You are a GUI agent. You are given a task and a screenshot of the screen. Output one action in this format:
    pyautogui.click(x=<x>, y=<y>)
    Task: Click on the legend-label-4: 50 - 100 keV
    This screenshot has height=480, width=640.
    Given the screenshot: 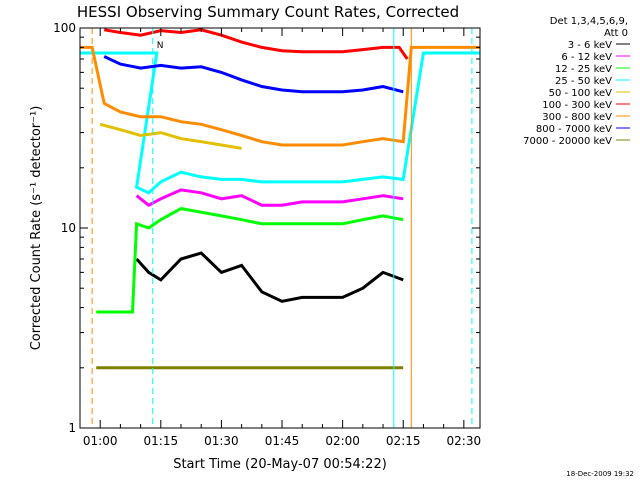 What is the action you would take?
    pyautogui.click(x=581, y=93)
    